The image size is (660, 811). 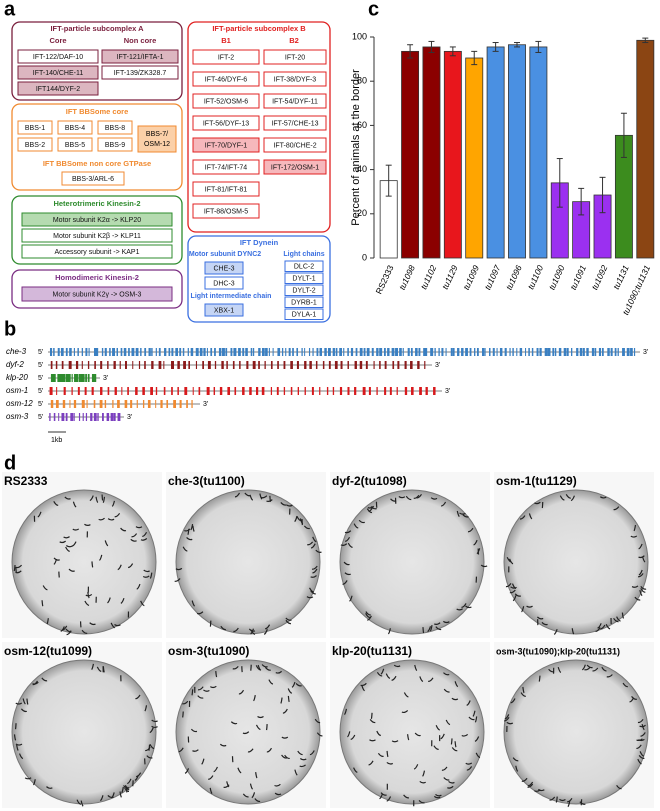 What do you see at coordinates (359, 36) in the screenshot?
I see `y-tick-label: 100` at bounding box center [359, 36].